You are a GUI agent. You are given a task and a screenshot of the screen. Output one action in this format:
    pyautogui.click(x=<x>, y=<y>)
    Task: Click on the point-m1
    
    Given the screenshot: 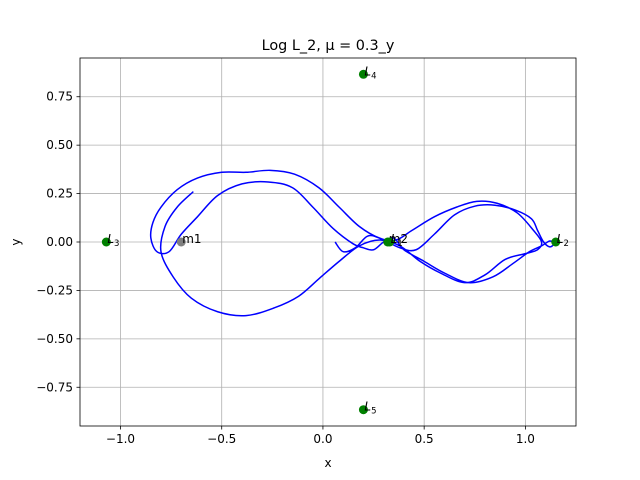 What is the action you would take?
    pyautogui.click(x=181, y=242)
    